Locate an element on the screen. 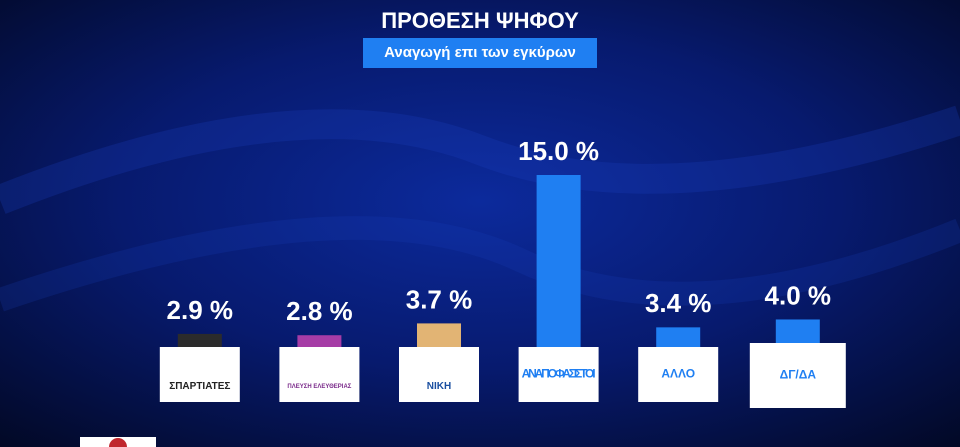 The image size is (960, 447). chart-subtitle: Αναγωγή επι των εγκύρων is located at coordinates (480, 52).